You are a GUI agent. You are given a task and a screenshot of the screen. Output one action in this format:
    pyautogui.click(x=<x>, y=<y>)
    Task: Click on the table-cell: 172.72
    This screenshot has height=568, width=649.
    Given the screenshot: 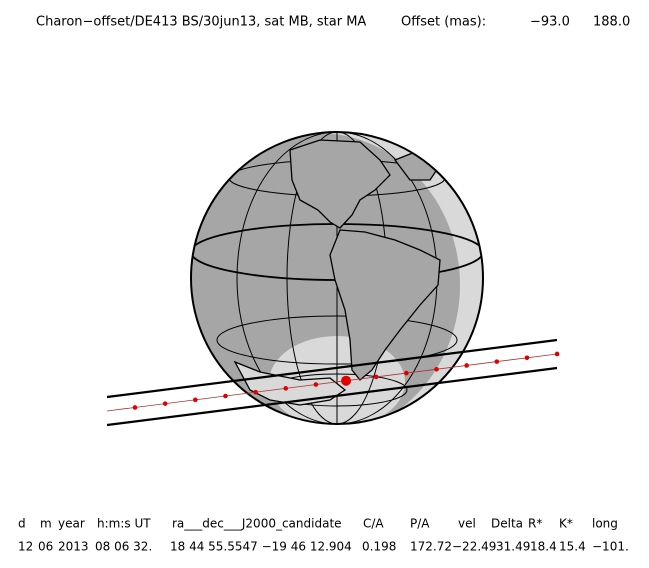 What is the action you would take?
    pyautogui.click(x=431, y=547)
    